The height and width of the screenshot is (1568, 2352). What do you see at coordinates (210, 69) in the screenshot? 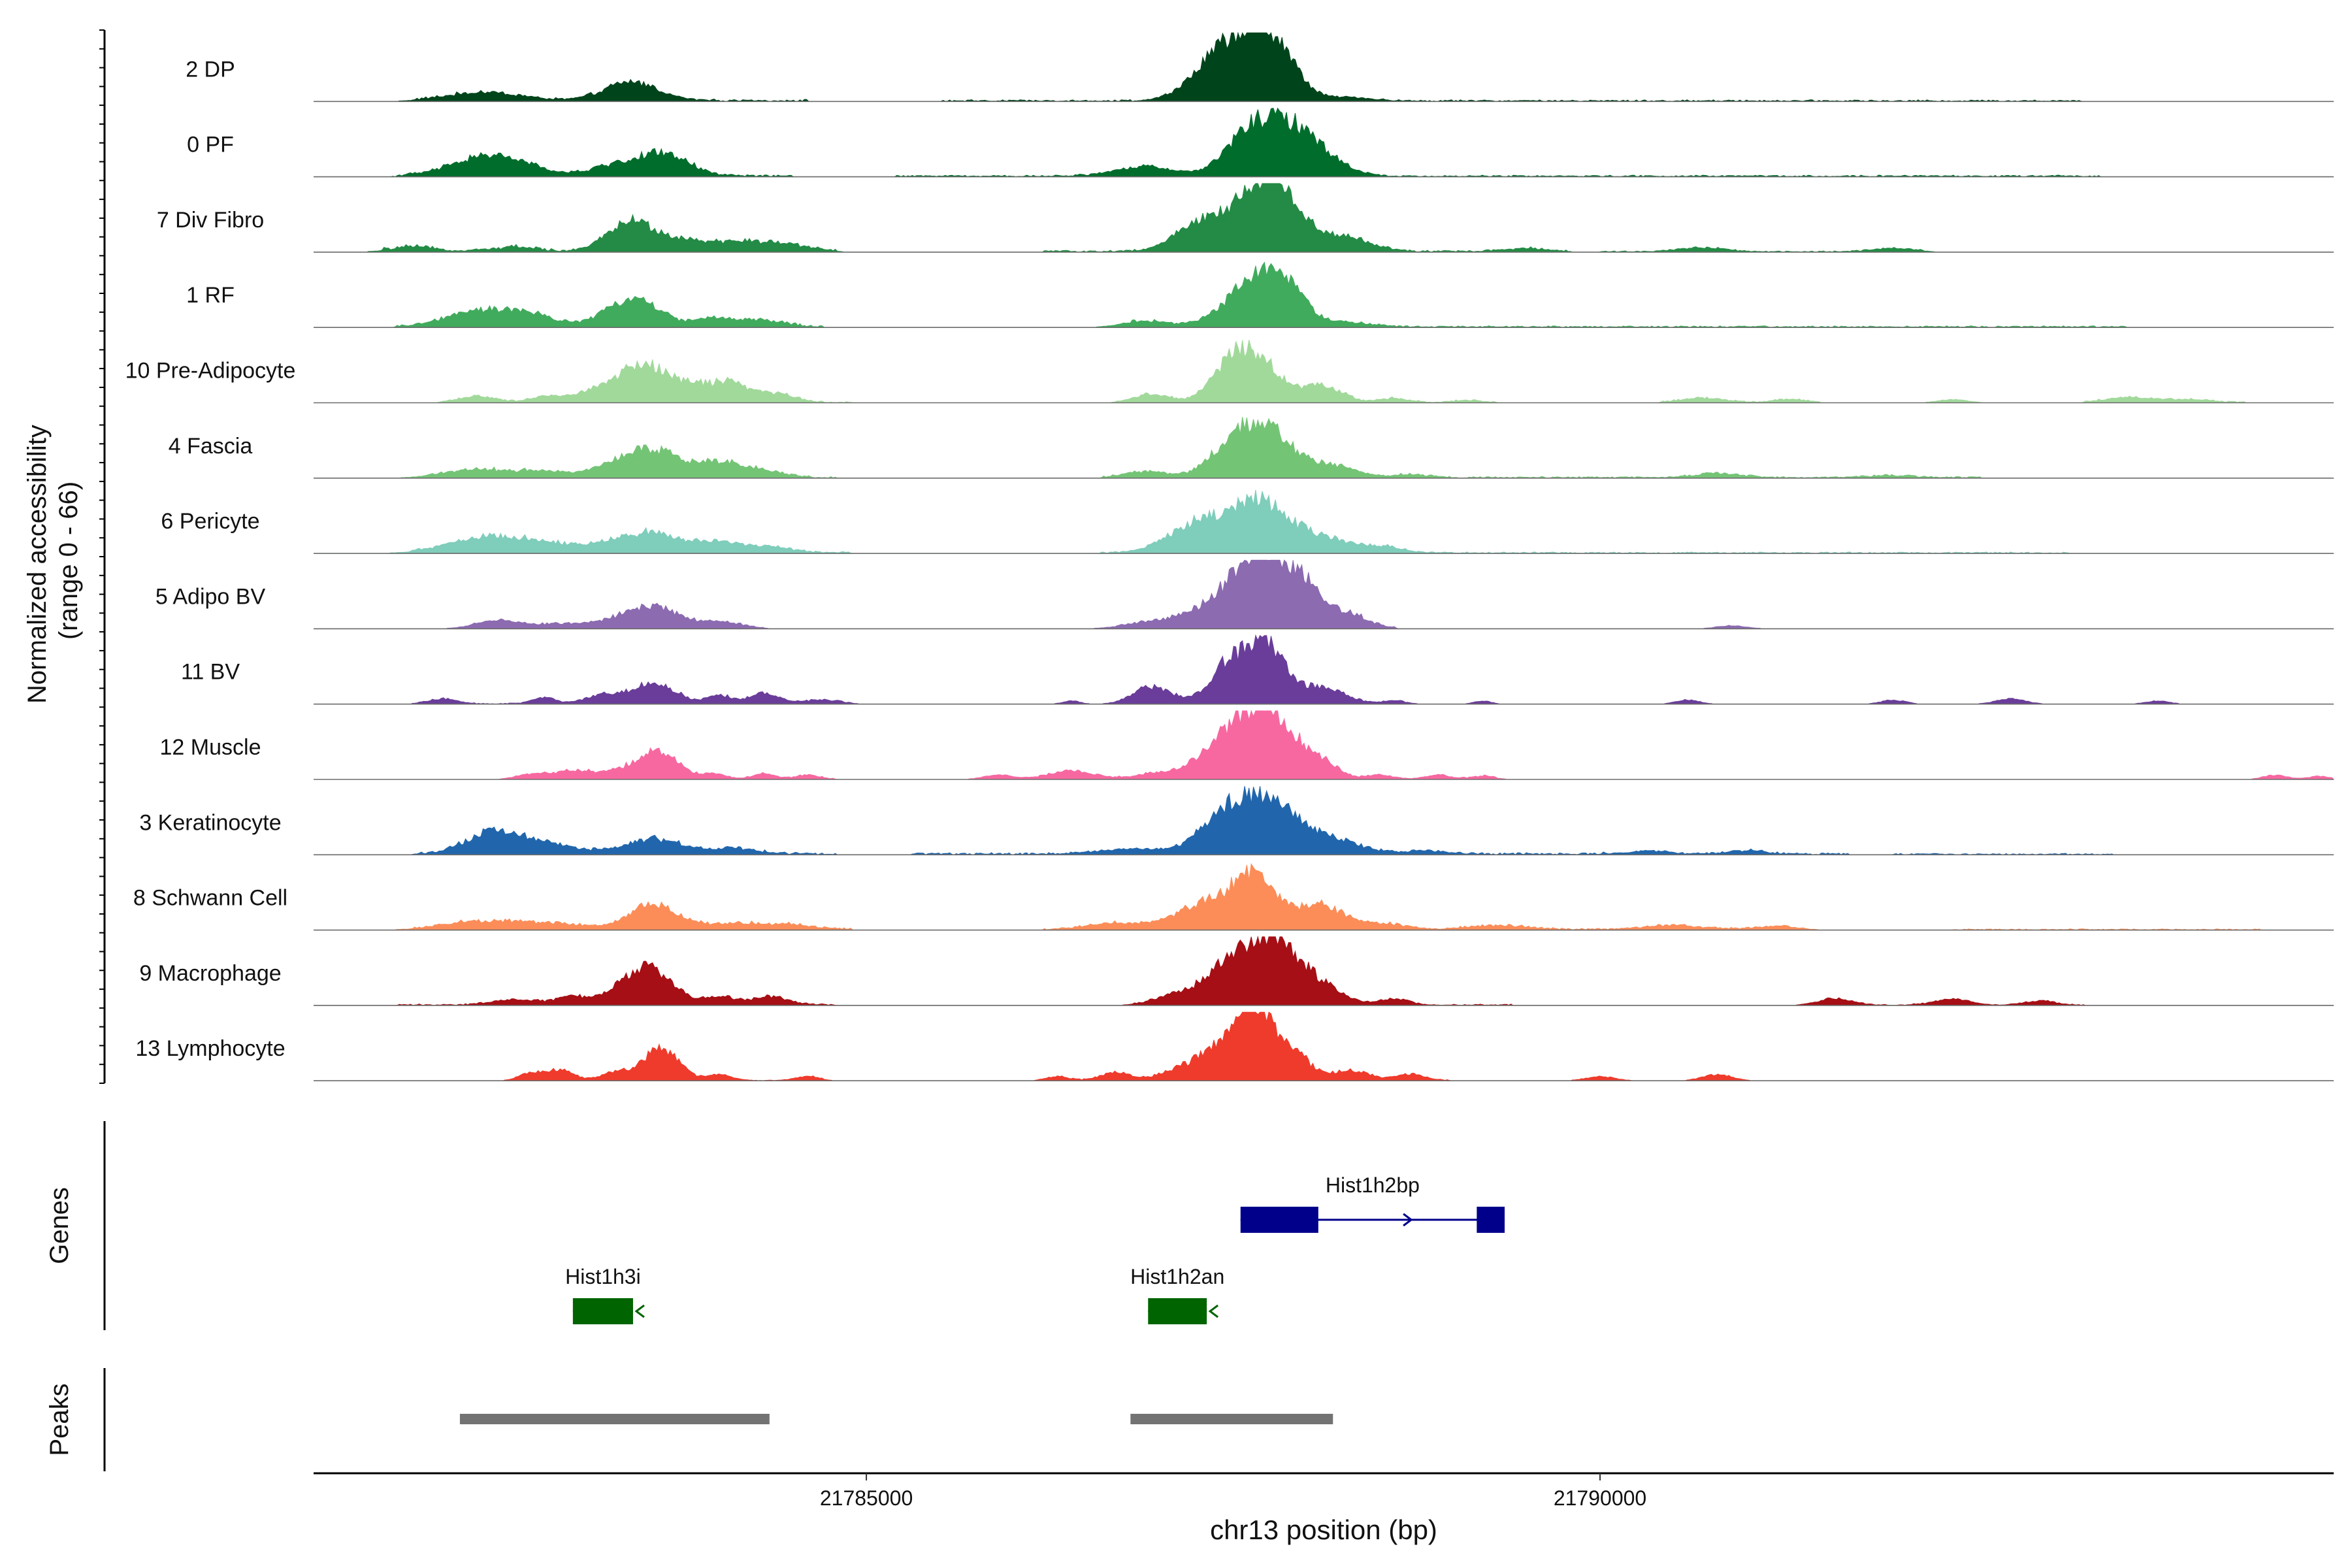
I see `track-label-1: 2 DP` at bounding box center [210, 69].